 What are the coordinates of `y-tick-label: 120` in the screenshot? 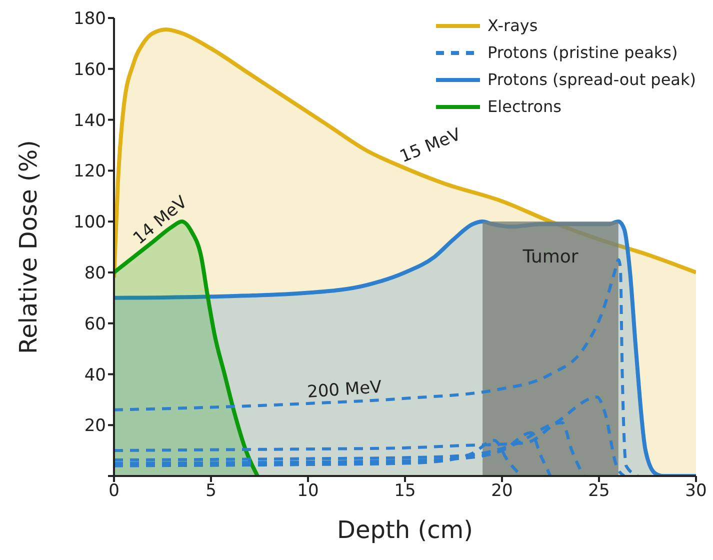 It's located at (90, 172).